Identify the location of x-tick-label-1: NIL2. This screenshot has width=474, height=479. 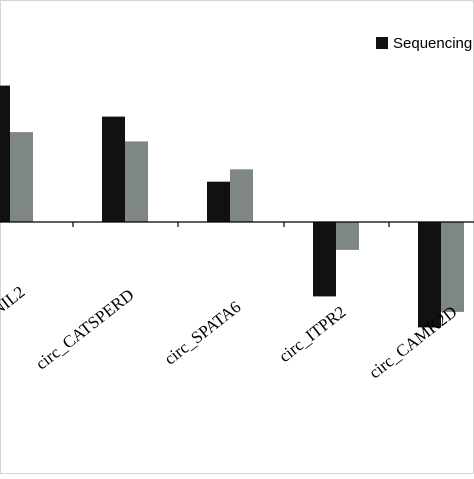
(14, 301).